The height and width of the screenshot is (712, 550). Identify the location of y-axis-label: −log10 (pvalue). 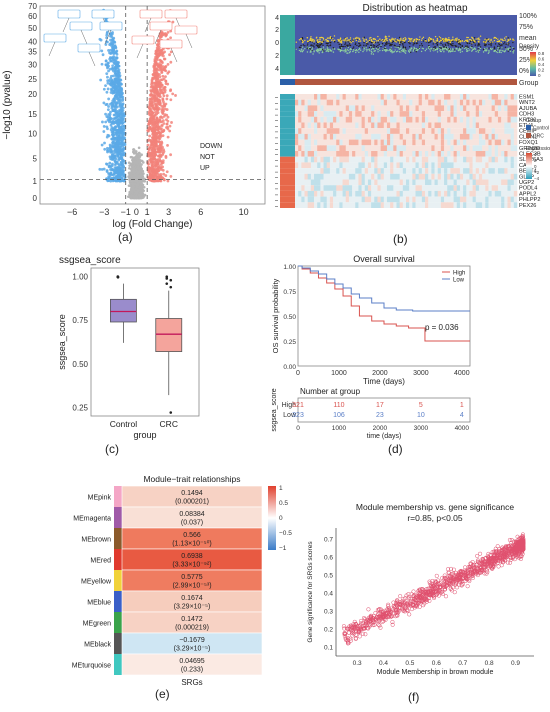
(7, 104).